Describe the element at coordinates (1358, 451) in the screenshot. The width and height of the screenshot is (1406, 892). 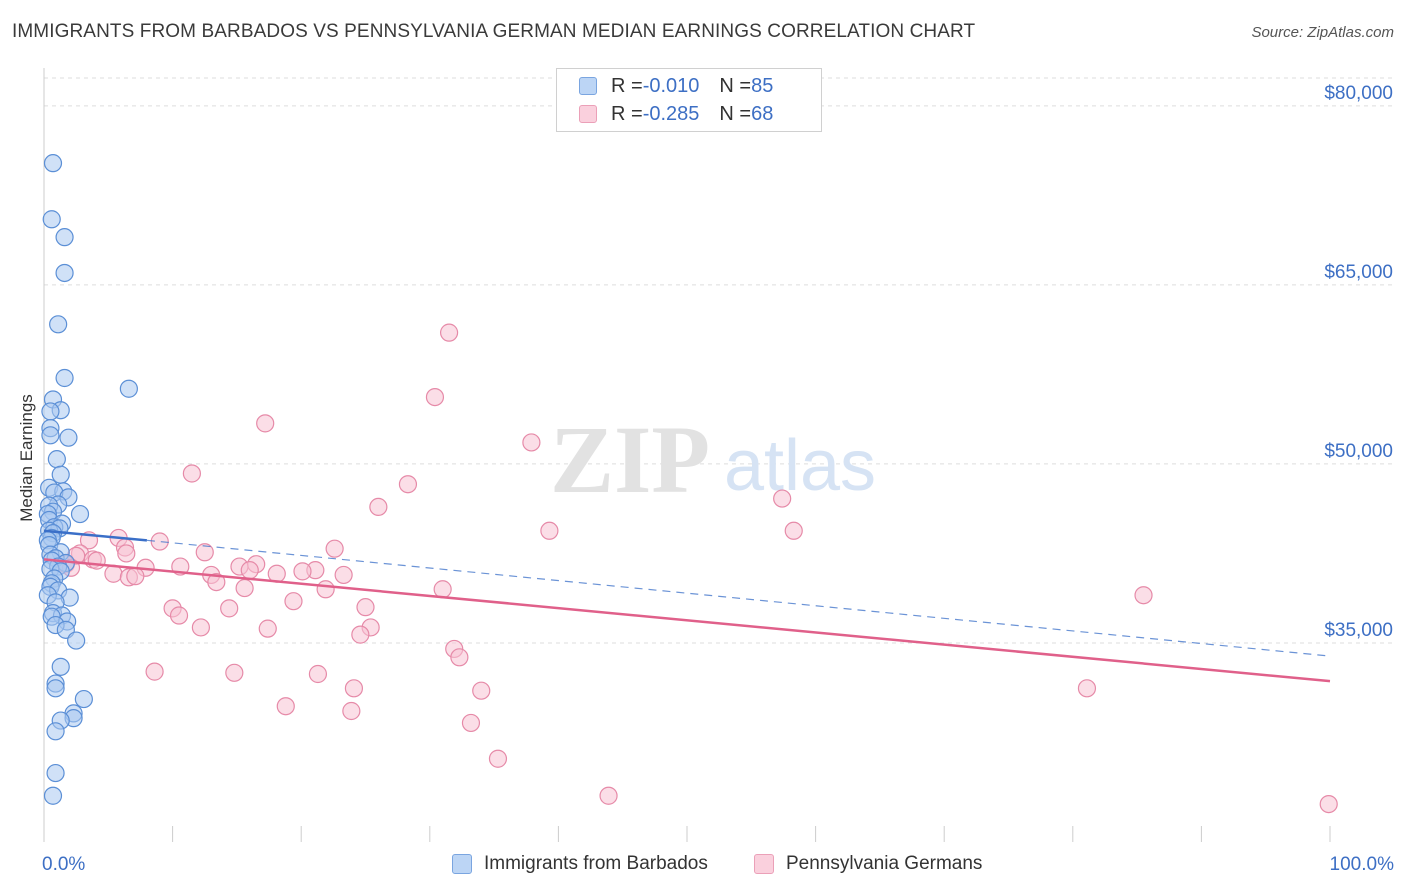
I see `y-tick-label: $50,000` at that location.